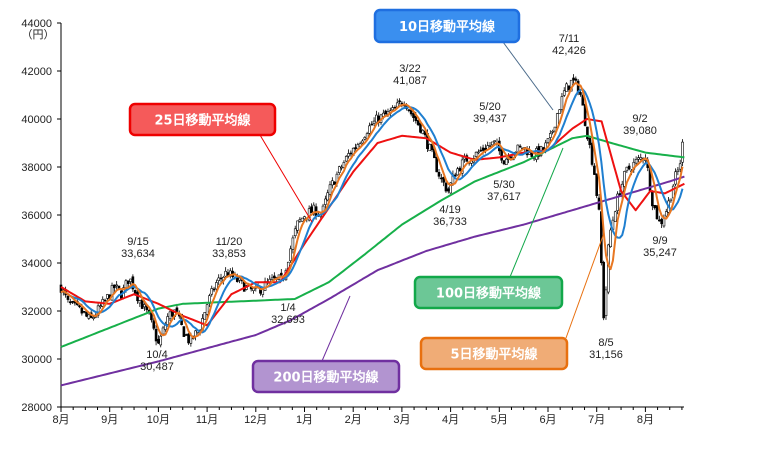  I want to click on annotation-date: 9/9, so click(659, 241).